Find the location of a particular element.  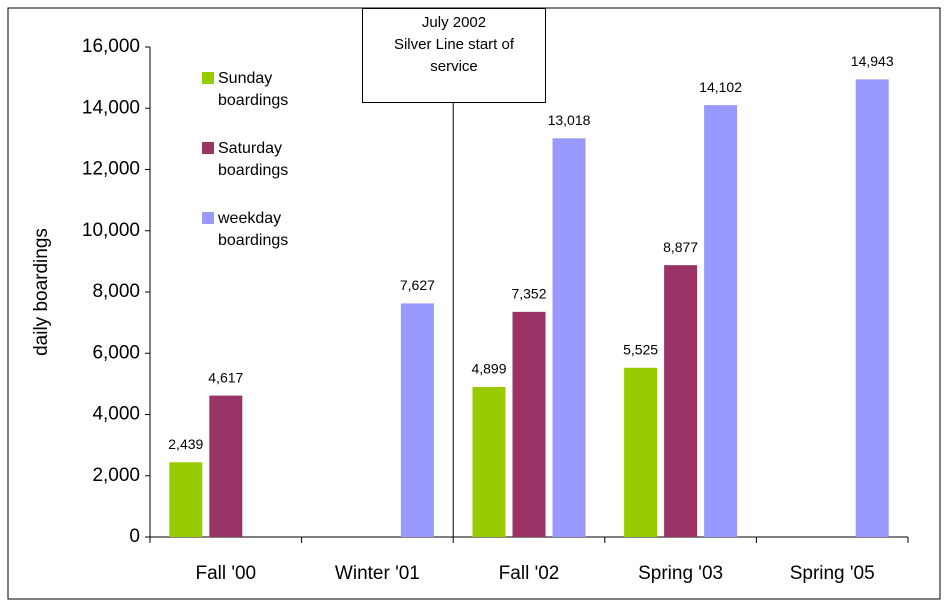

value-label: 5,525 is located at coordinates (640, 350).